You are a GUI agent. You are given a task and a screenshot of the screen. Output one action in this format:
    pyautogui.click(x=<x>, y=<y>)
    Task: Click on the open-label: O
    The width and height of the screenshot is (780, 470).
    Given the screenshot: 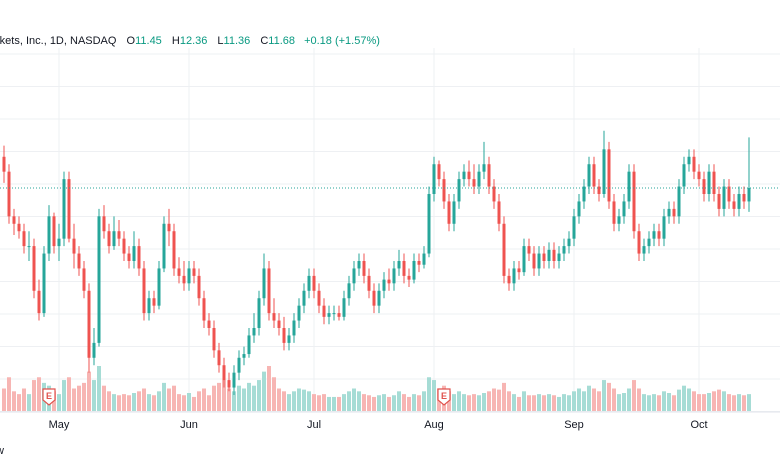 What is the action you would take?
    pyautogui.click(x=131, y=41)
    